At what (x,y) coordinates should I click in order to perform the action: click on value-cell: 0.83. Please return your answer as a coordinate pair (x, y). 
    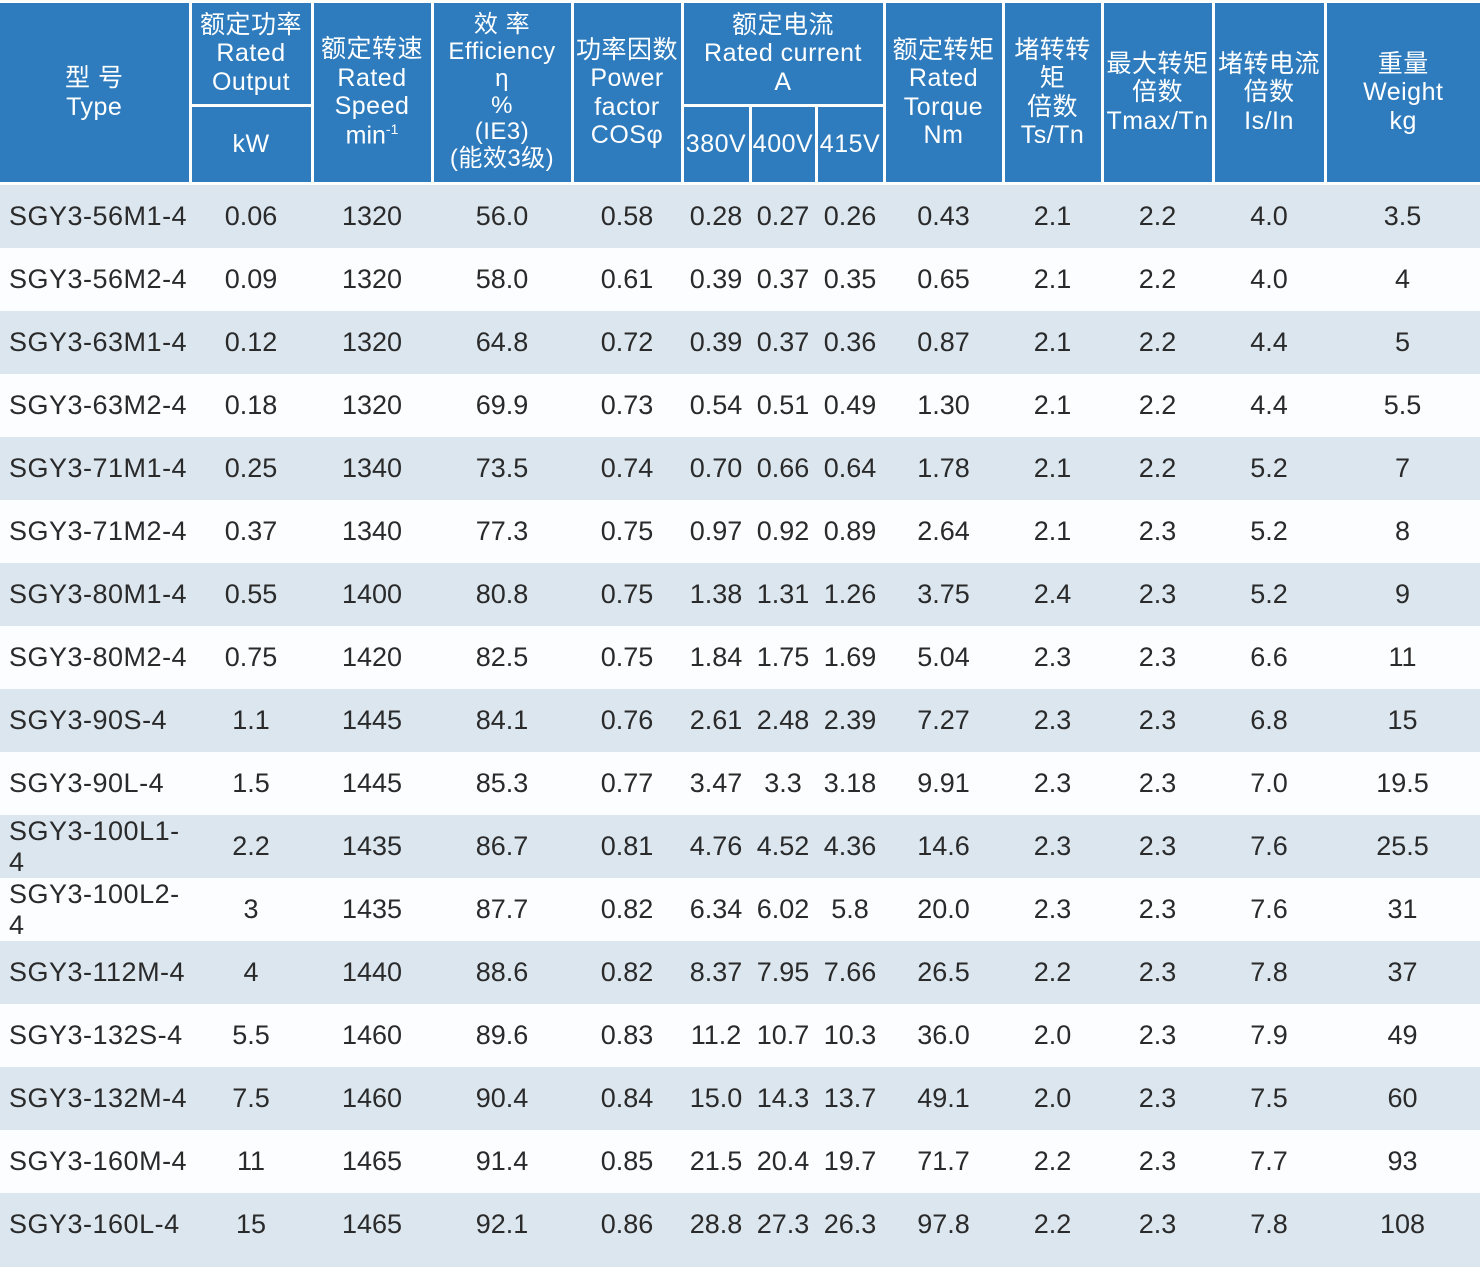
    Looking at the image, I should click on (627, 1035).